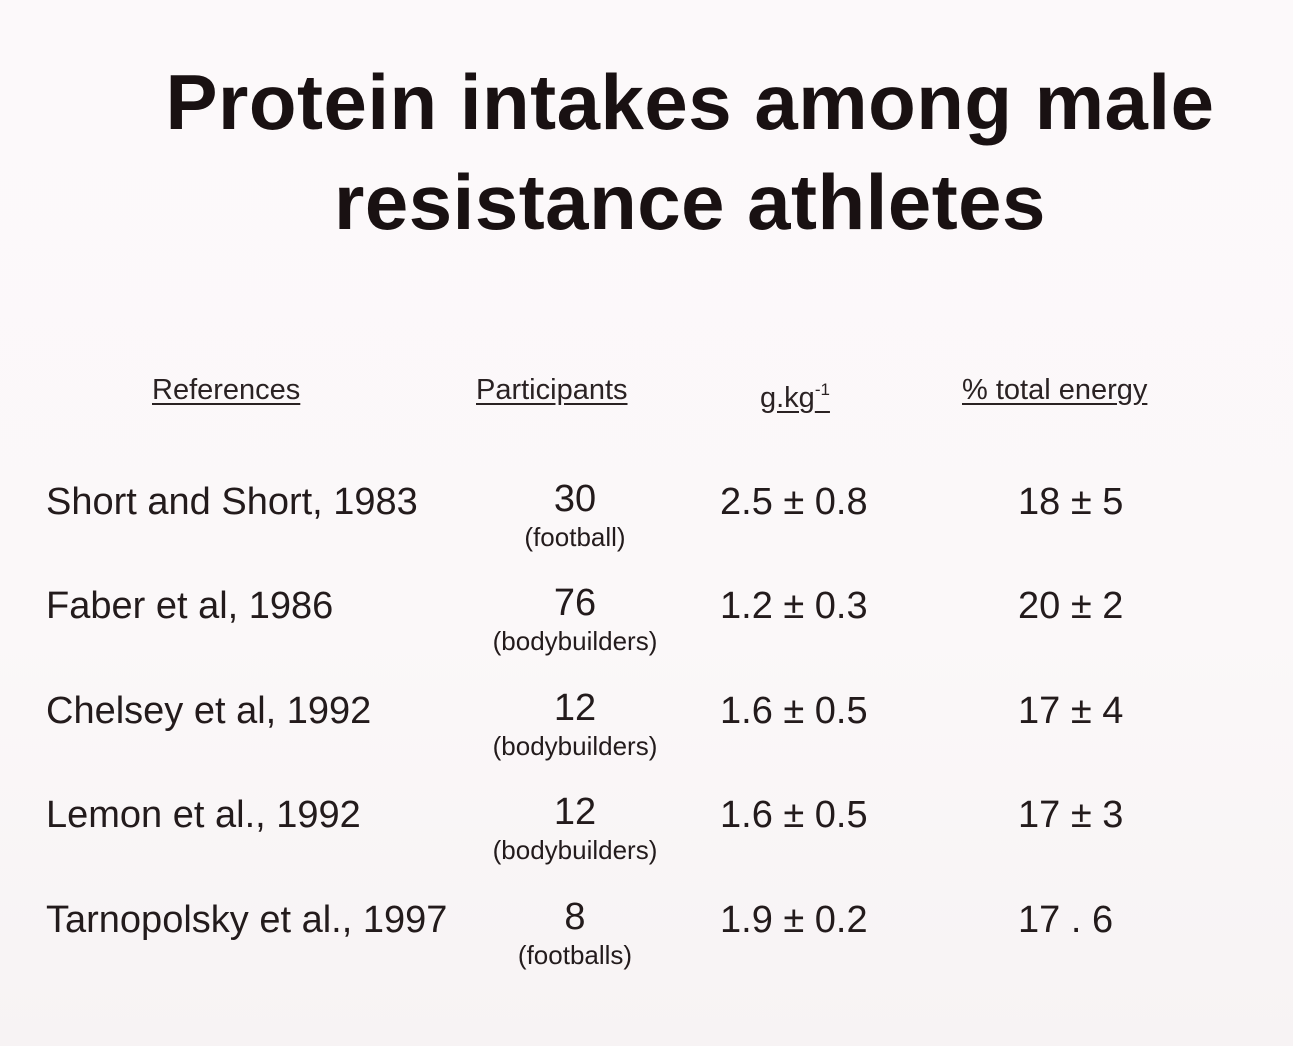  What do you see at coordinates (190, 606) in the screenshot?
I see `reference-cell: Faber et al, 1986` at bounding box center [190, 606].